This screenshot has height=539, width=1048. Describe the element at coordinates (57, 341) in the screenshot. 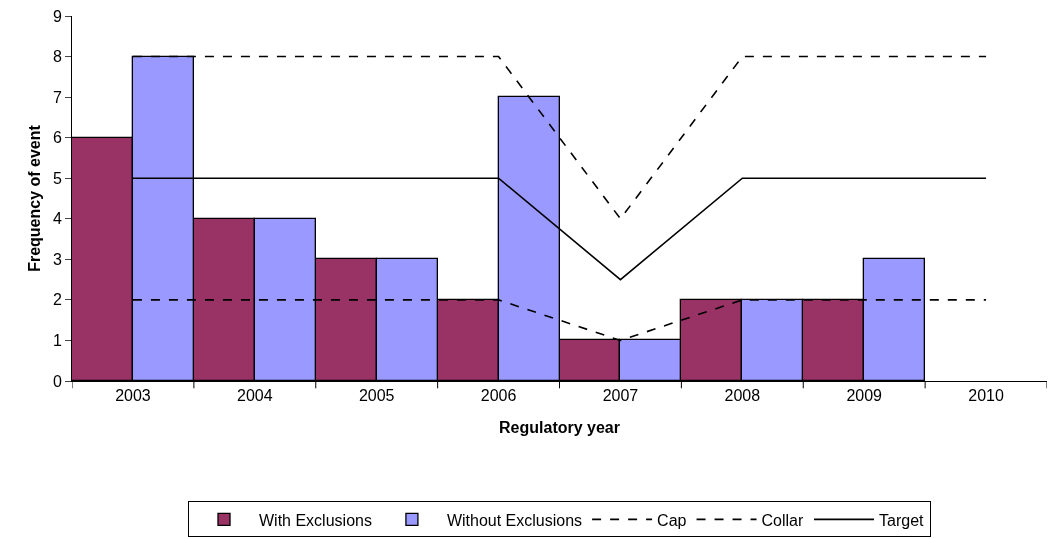

I see `y-tick-label: 1` at that location.